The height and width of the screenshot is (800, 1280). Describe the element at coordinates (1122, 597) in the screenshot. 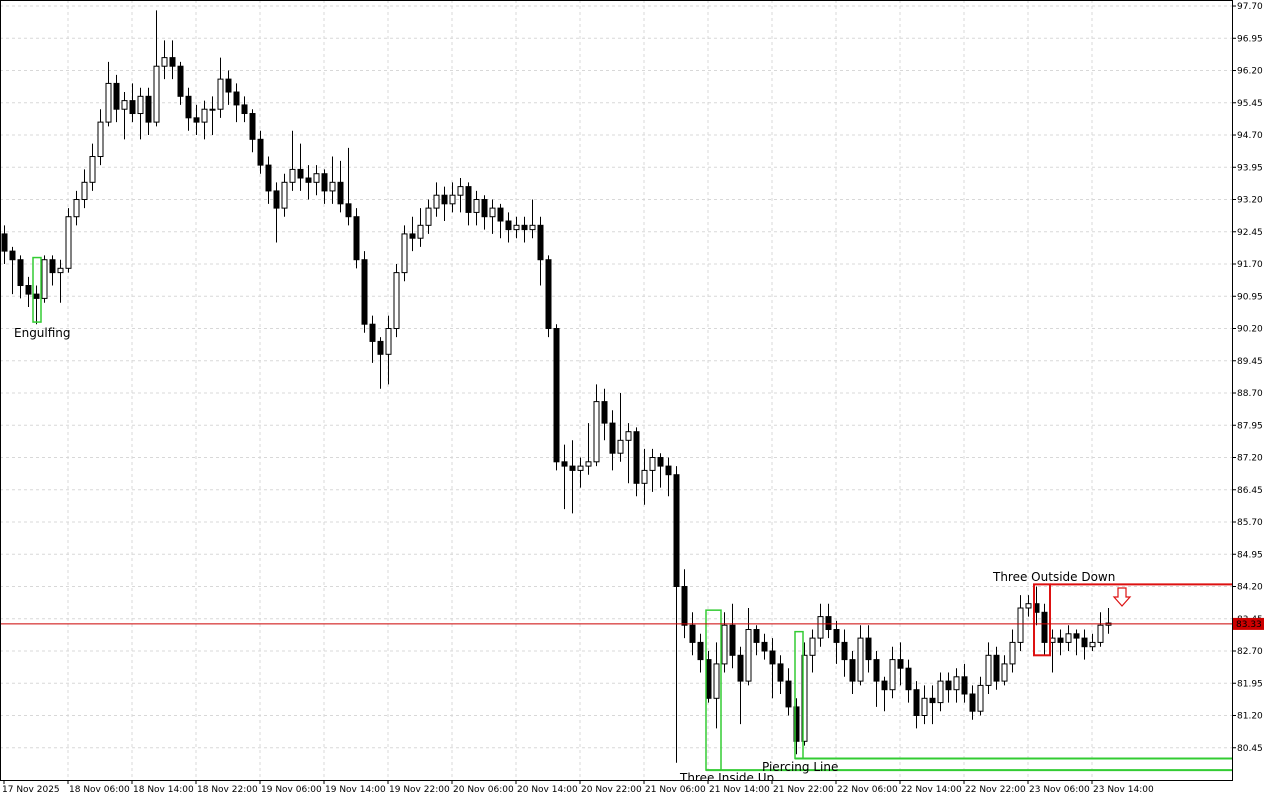

I see `signal-arrow` at that location.